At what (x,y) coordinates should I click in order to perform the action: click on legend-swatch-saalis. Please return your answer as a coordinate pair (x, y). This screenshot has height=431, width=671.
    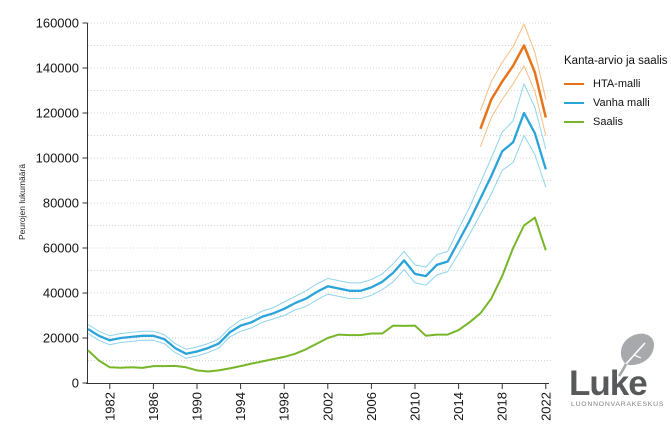
    Looking at the image, I should click on (574, 122).